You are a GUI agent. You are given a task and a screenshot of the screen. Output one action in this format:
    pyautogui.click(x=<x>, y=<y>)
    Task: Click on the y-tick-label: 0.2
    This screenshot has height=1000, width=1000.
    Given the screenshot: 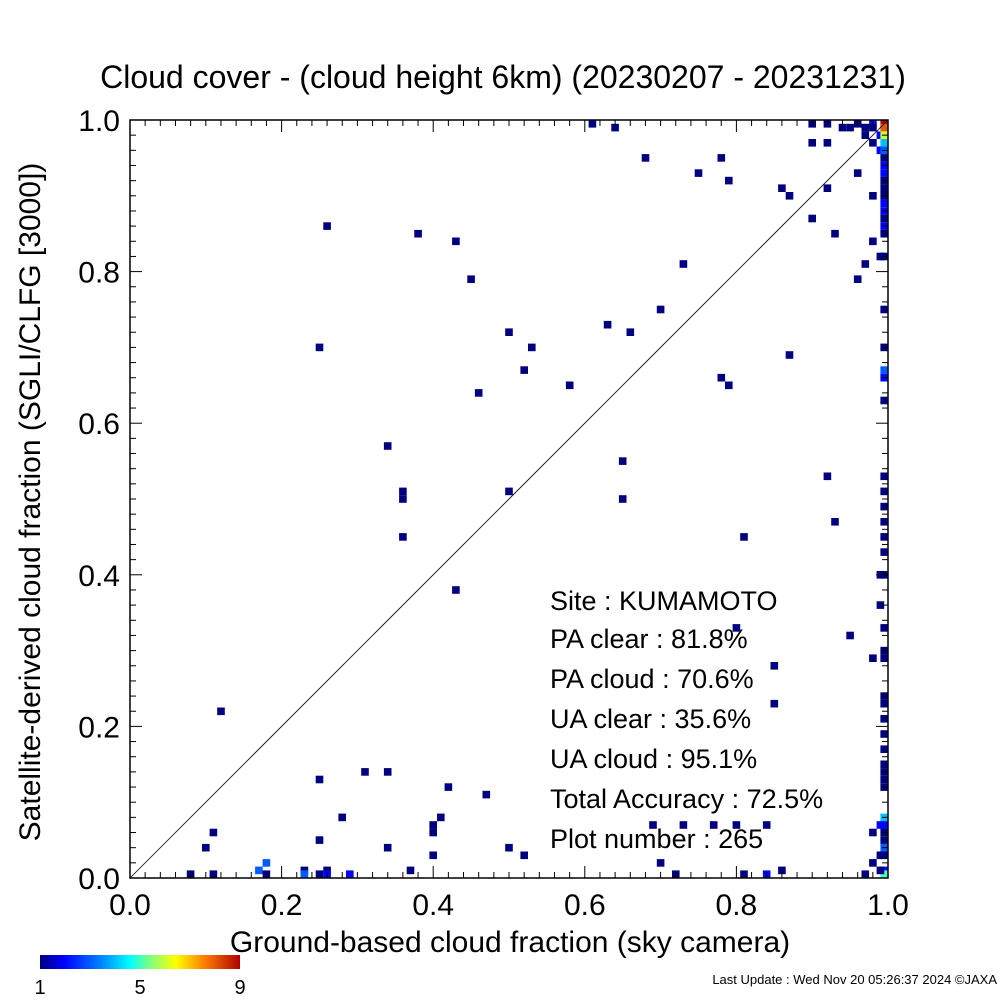 What is the action you would take?
    pyautogui.click(x=99, y=727)
    